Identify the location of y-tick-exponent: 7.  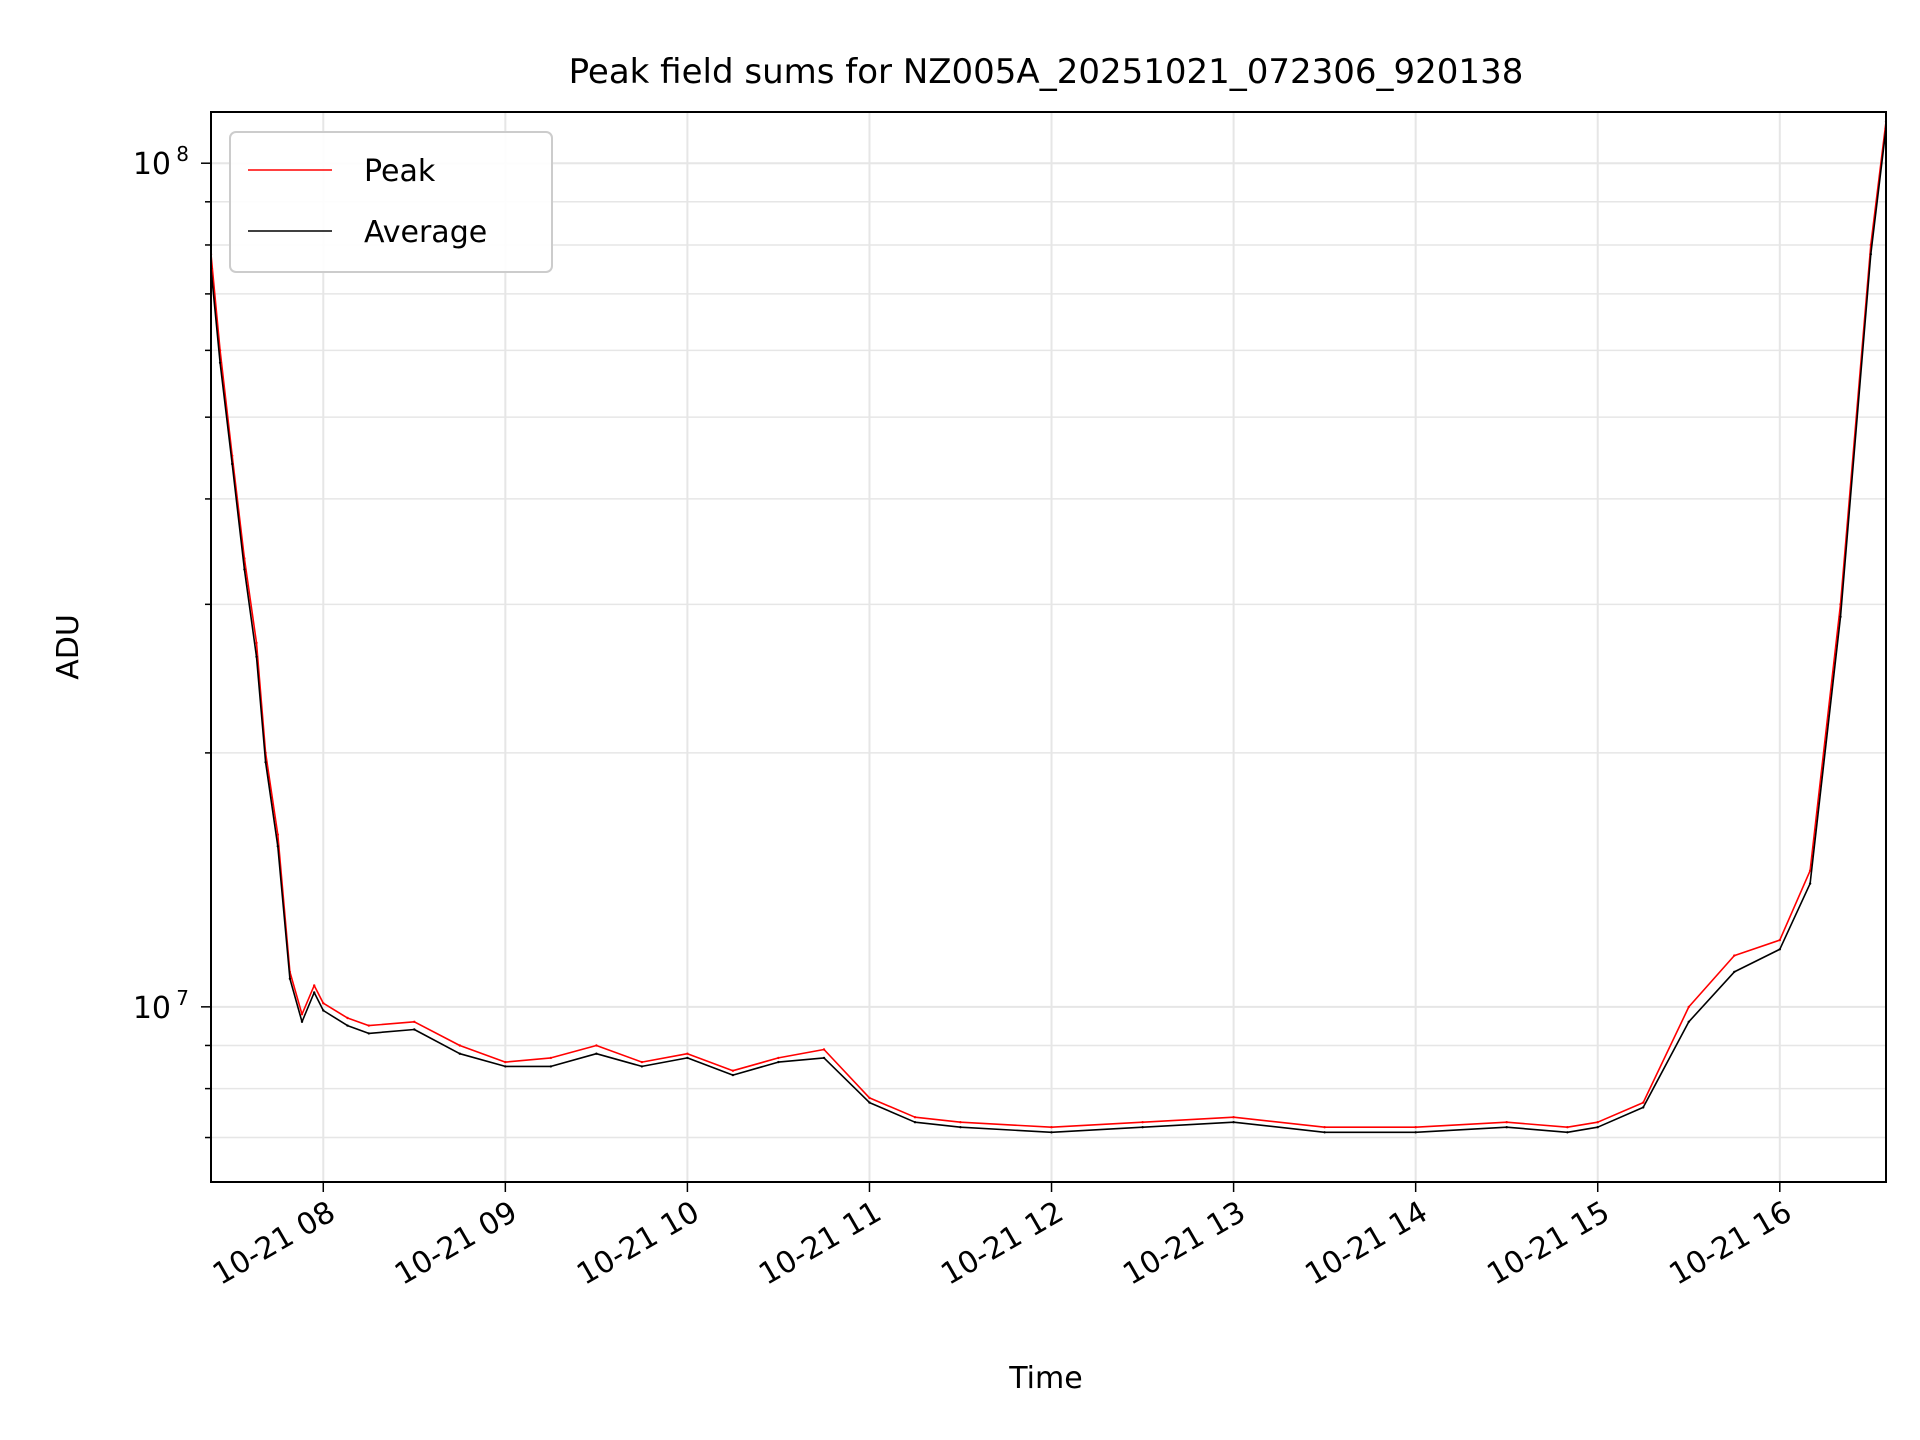
(182, 998).